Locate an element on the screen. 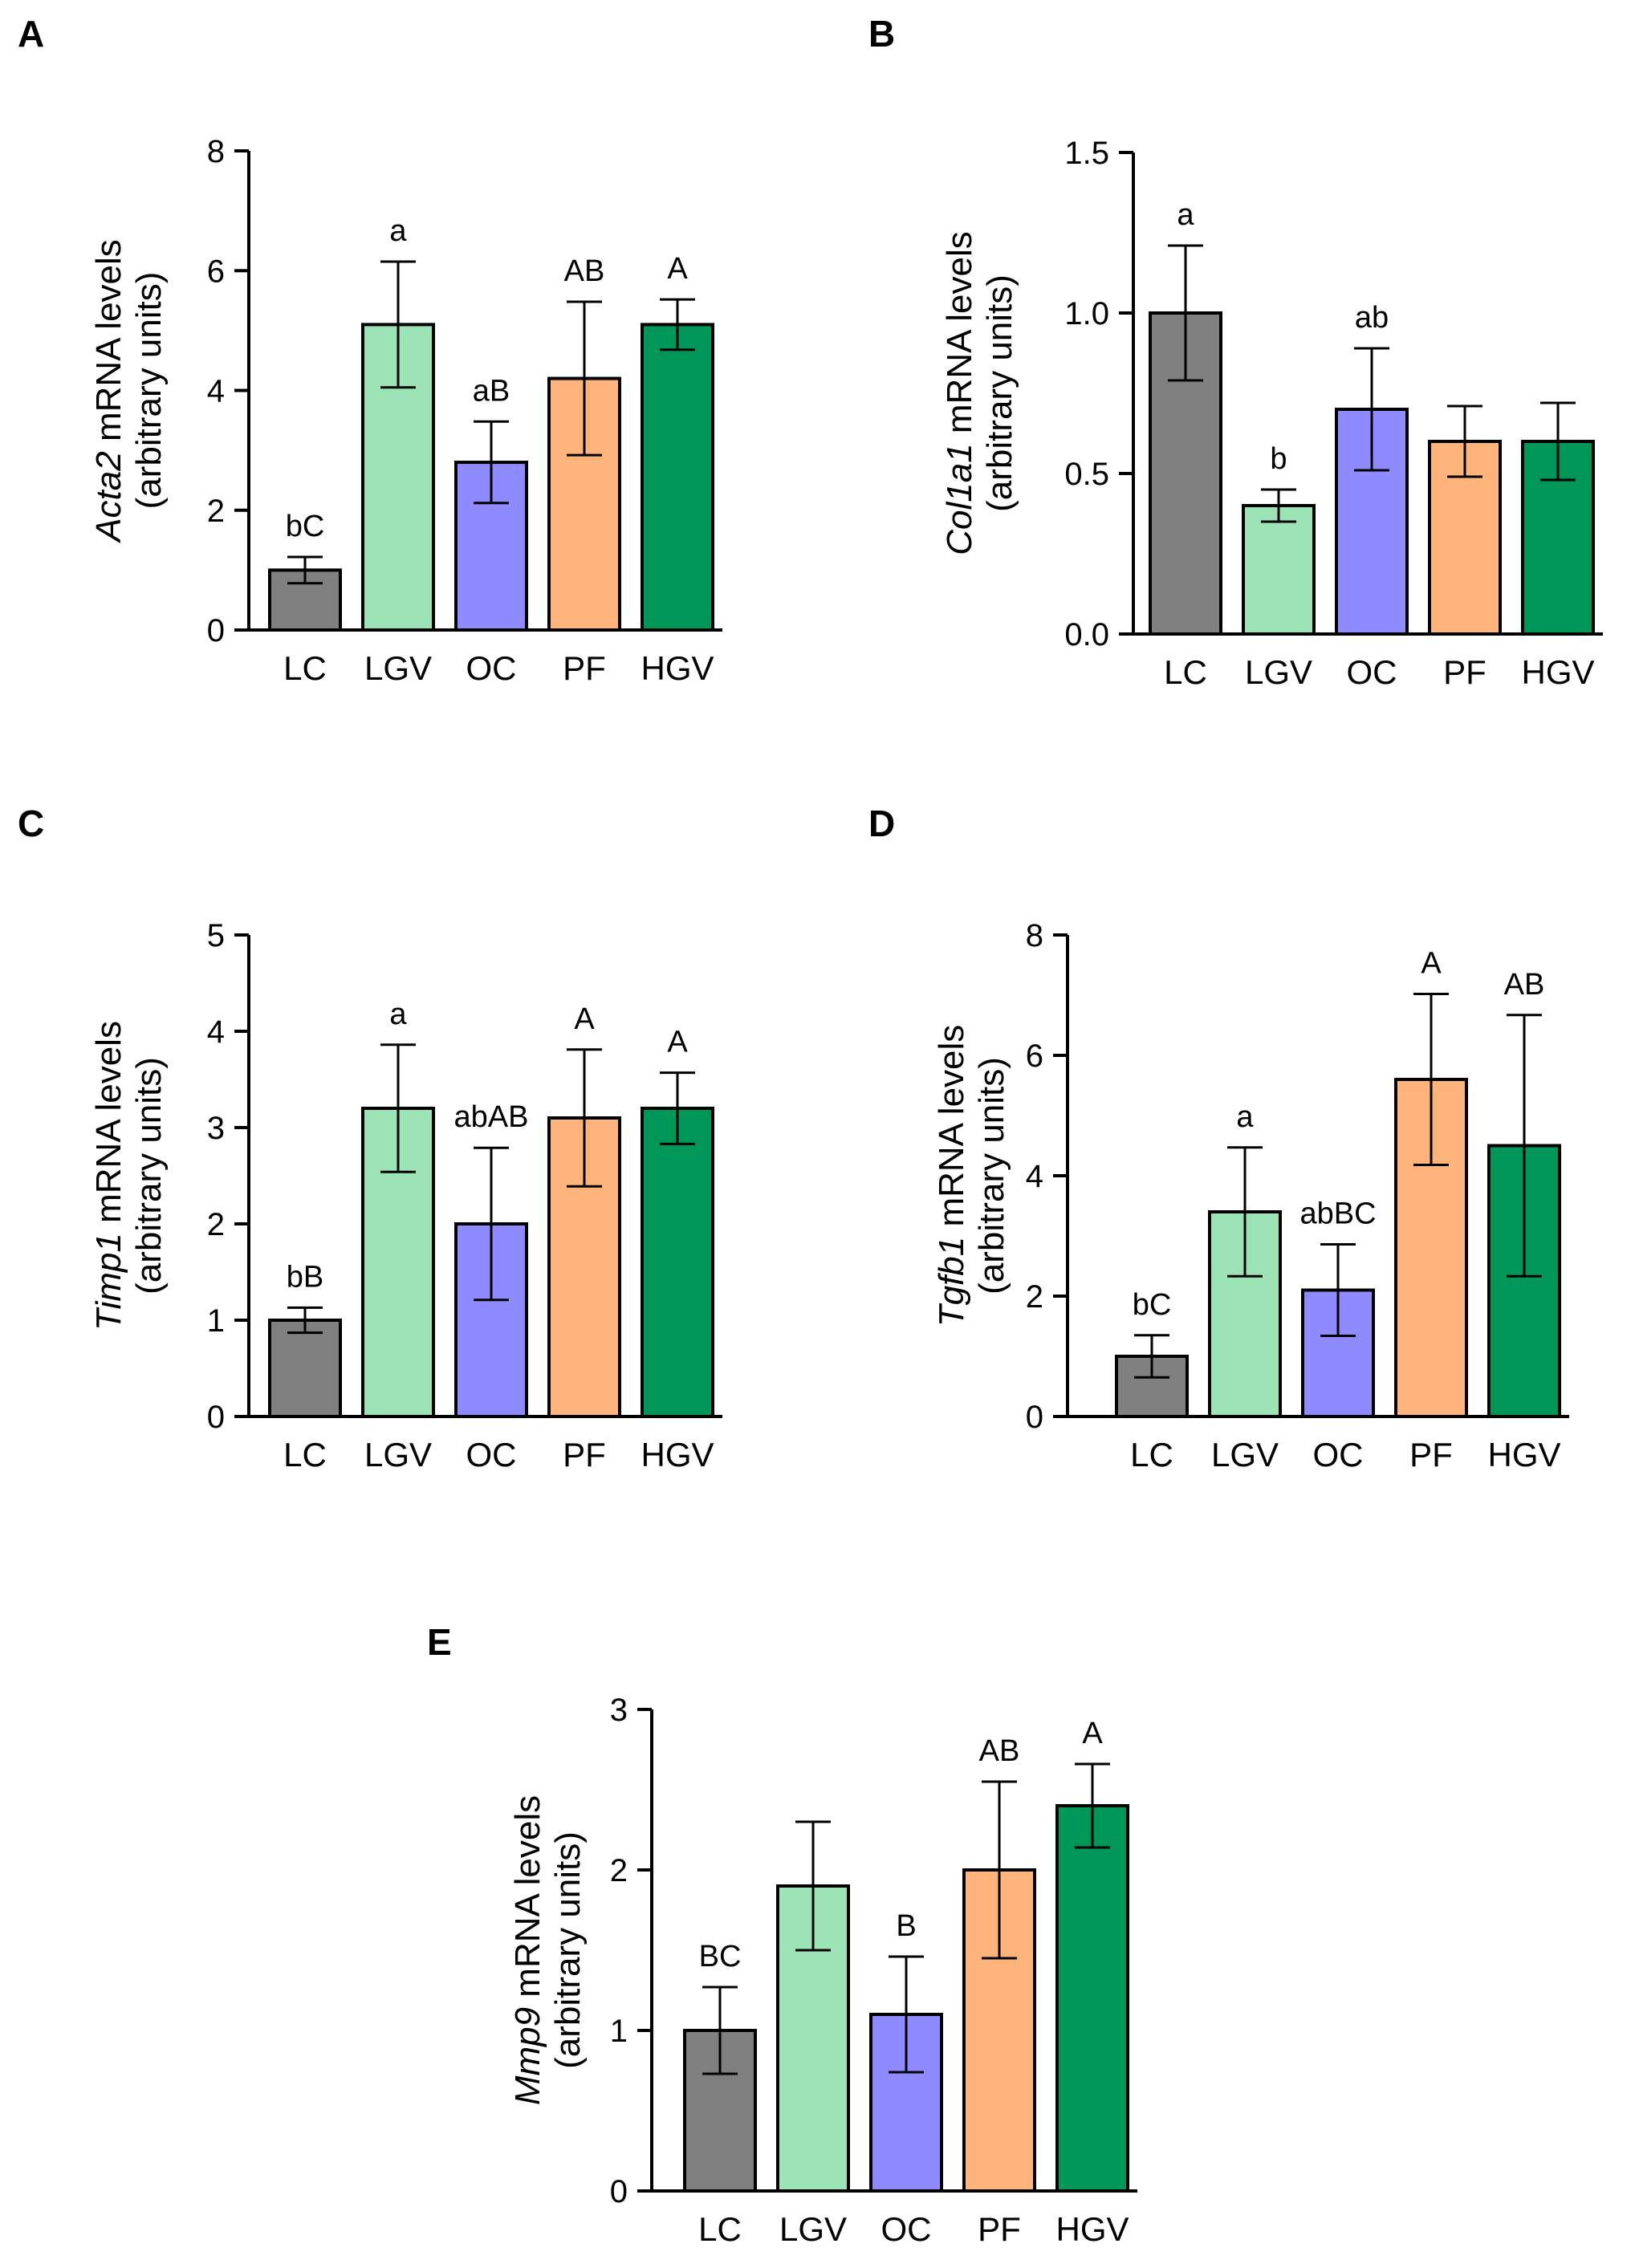 The height and width of the screenshot is (2268, 1635). y-axis-label-line1: Acta2 mRNA levels is located at coordinates (108, 391).